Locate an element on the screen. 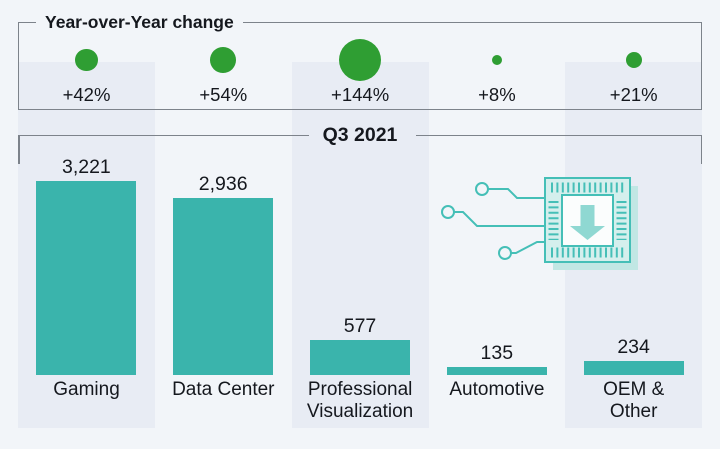 This screenshot has width=720, height=449. revenue-value-label: 3,221 is located at coordinates (86, 167).